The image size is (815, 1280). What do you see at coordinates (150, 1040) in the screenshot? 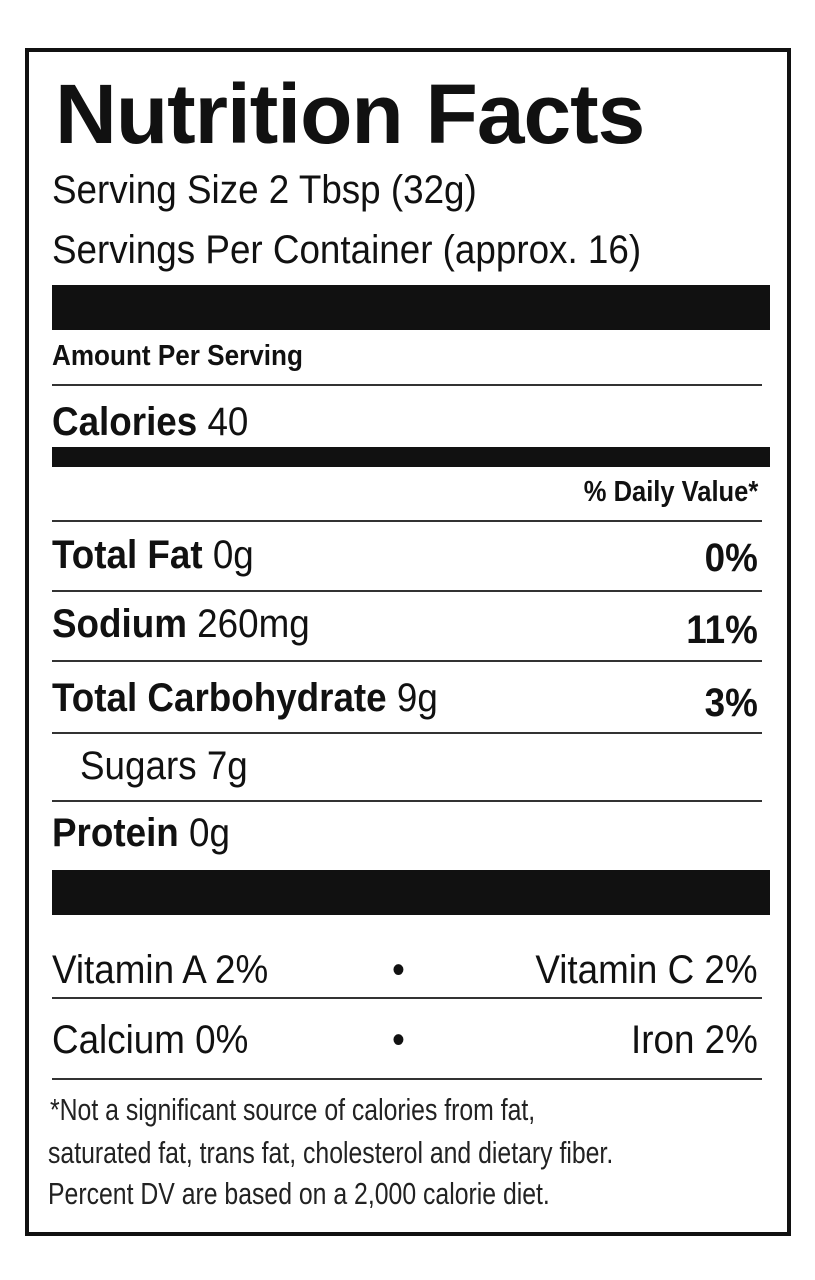
I see `calcium: Calcium 0%` at bounding box center [150, 1040].